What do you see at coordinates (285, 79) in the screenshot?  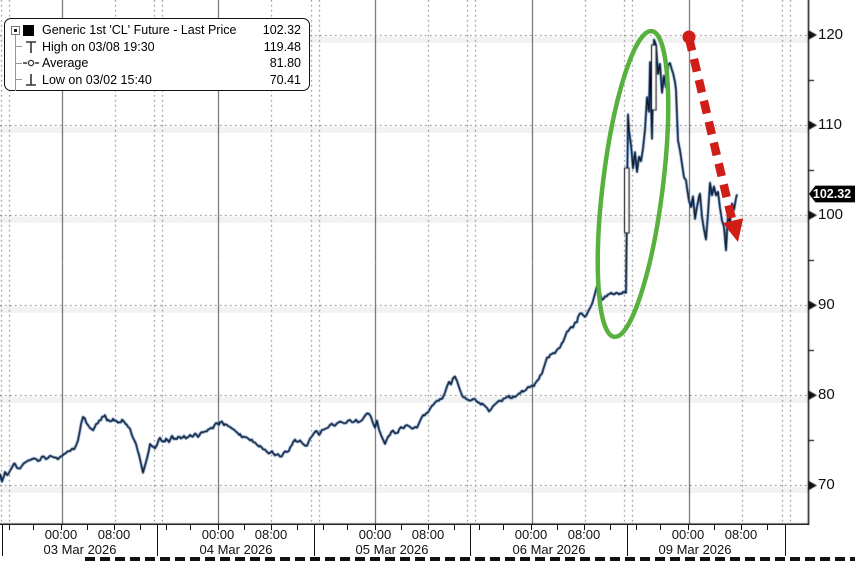 I see `legend-low-value: 70.41` at bounding box center [285, 79].